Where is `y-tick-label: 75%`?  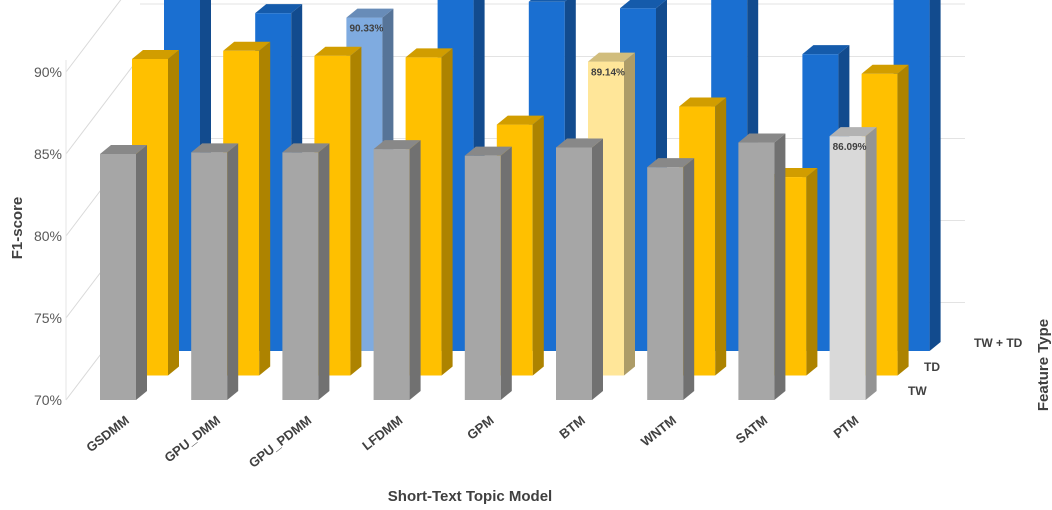
y-tick-label: 75% is located at coordinates (48, 318).